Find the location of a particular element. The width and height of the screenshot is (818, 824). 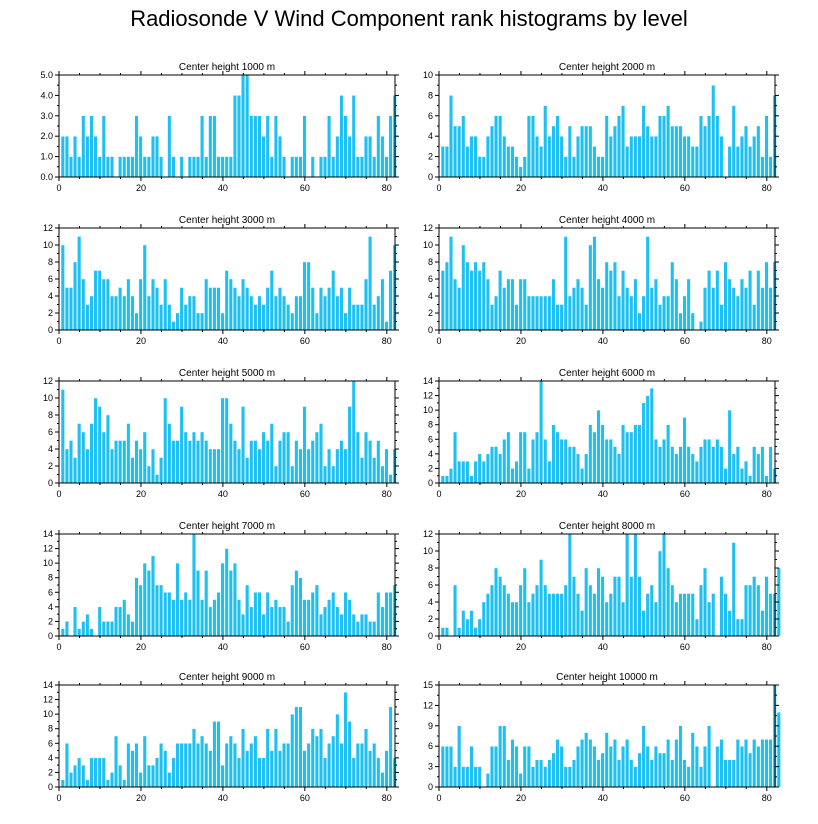

y-tick-label: 1.0 is located at coordinates (46, 157).